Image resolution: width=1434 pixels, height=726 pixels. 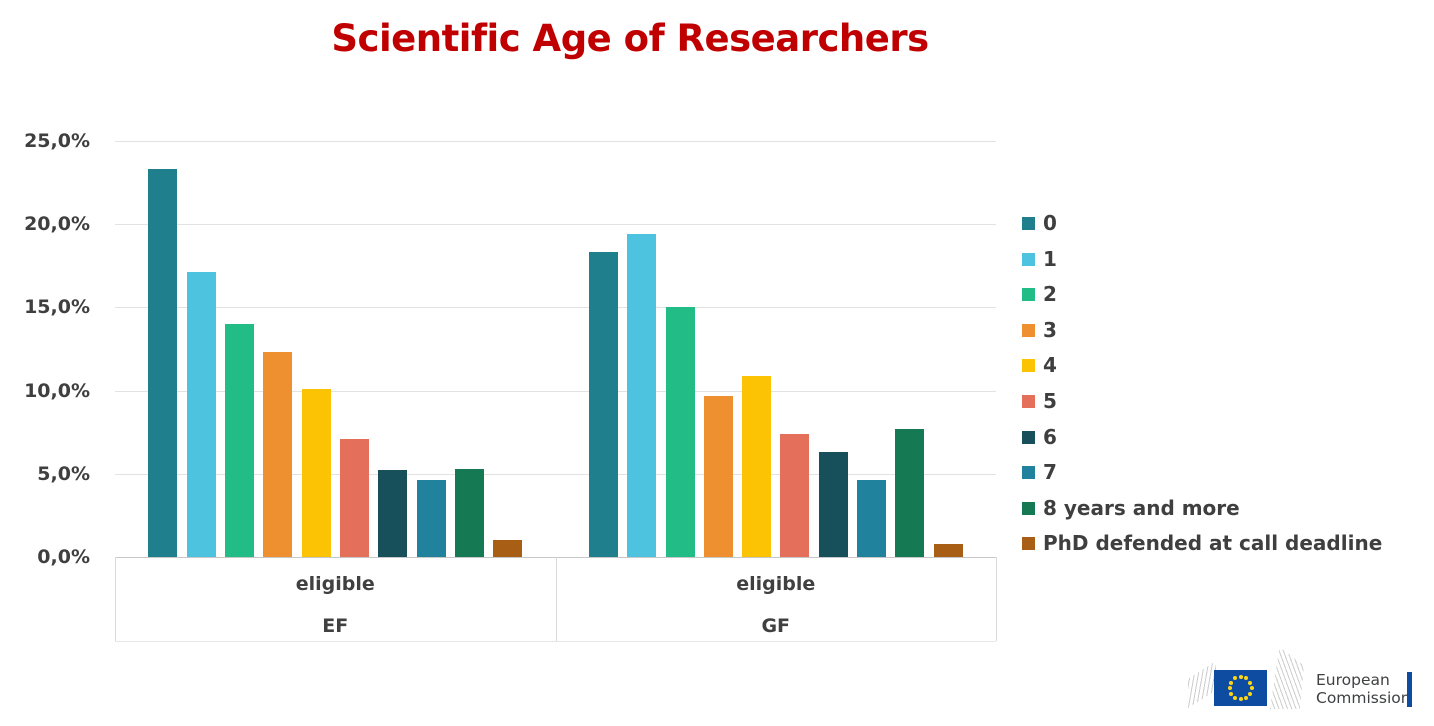 What do you see at coordinates (555, 391) in the screenshot?
I see `gridline-10pct` at bounding box center [555, 391].